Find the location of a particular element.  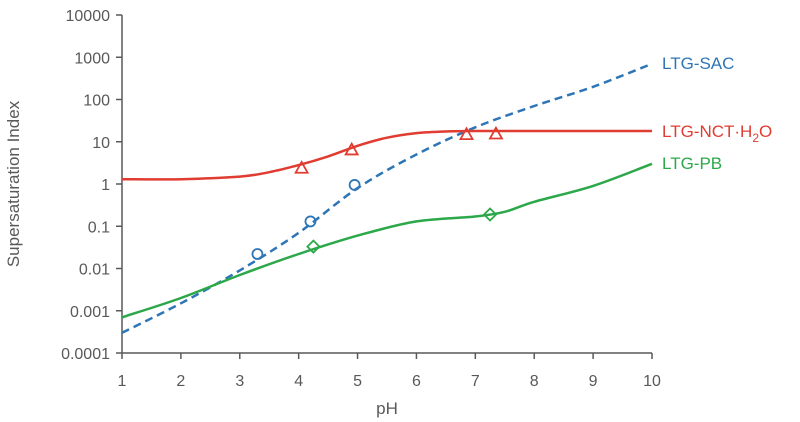

ltg-nct-h2o-label-sub: 2 is located at coordinates (755, 138).